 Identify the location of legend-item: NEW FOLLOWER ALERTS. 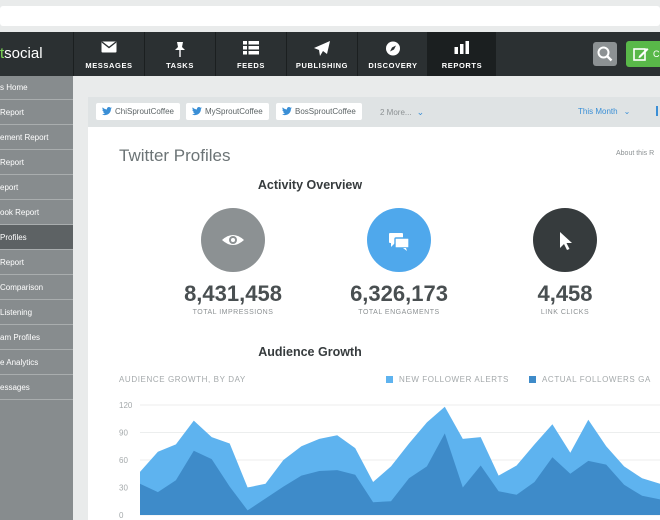
(447, 379).